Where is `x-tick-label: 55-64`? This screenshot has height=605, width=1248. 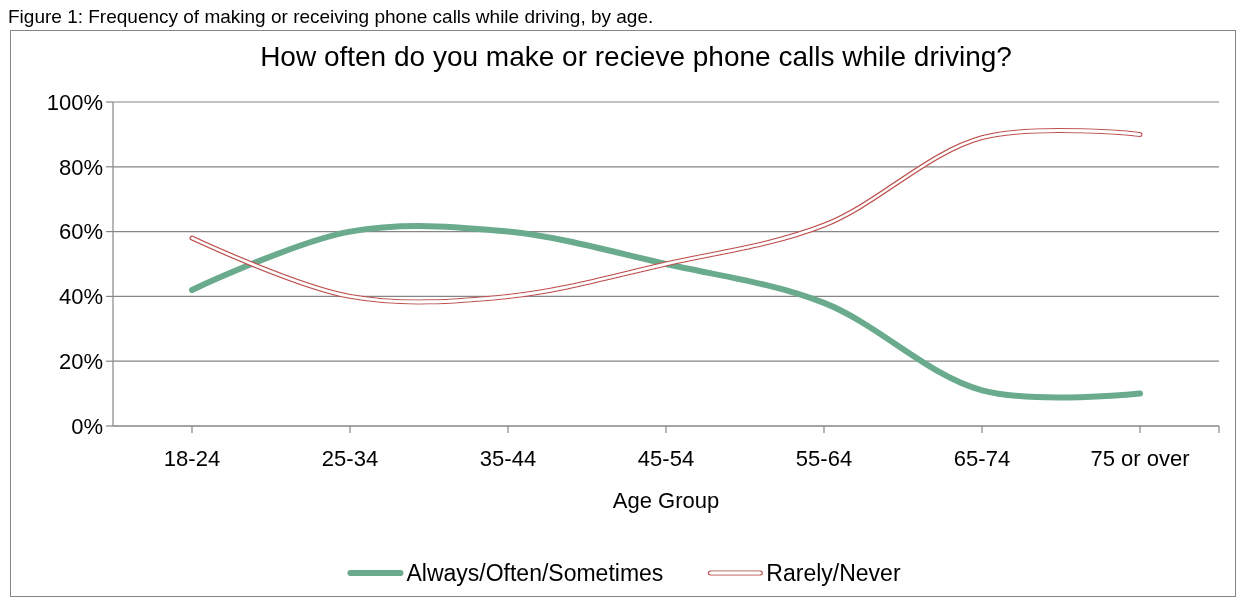
x-tick-label: 55-64 is located at coordinates (824, 458).